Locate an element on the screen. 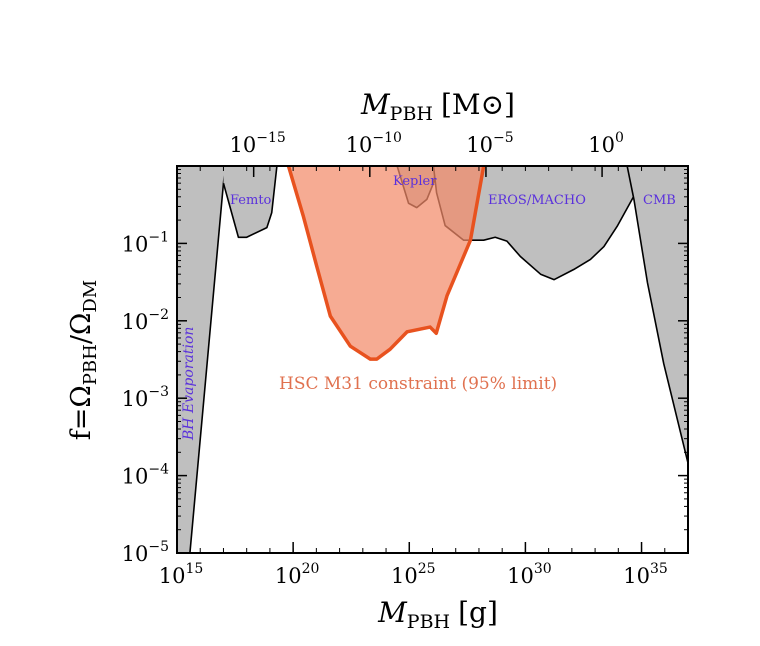  label-hsc-constraint: HSC M31 constraint (95% limit) is located at coordinates (418, 384).